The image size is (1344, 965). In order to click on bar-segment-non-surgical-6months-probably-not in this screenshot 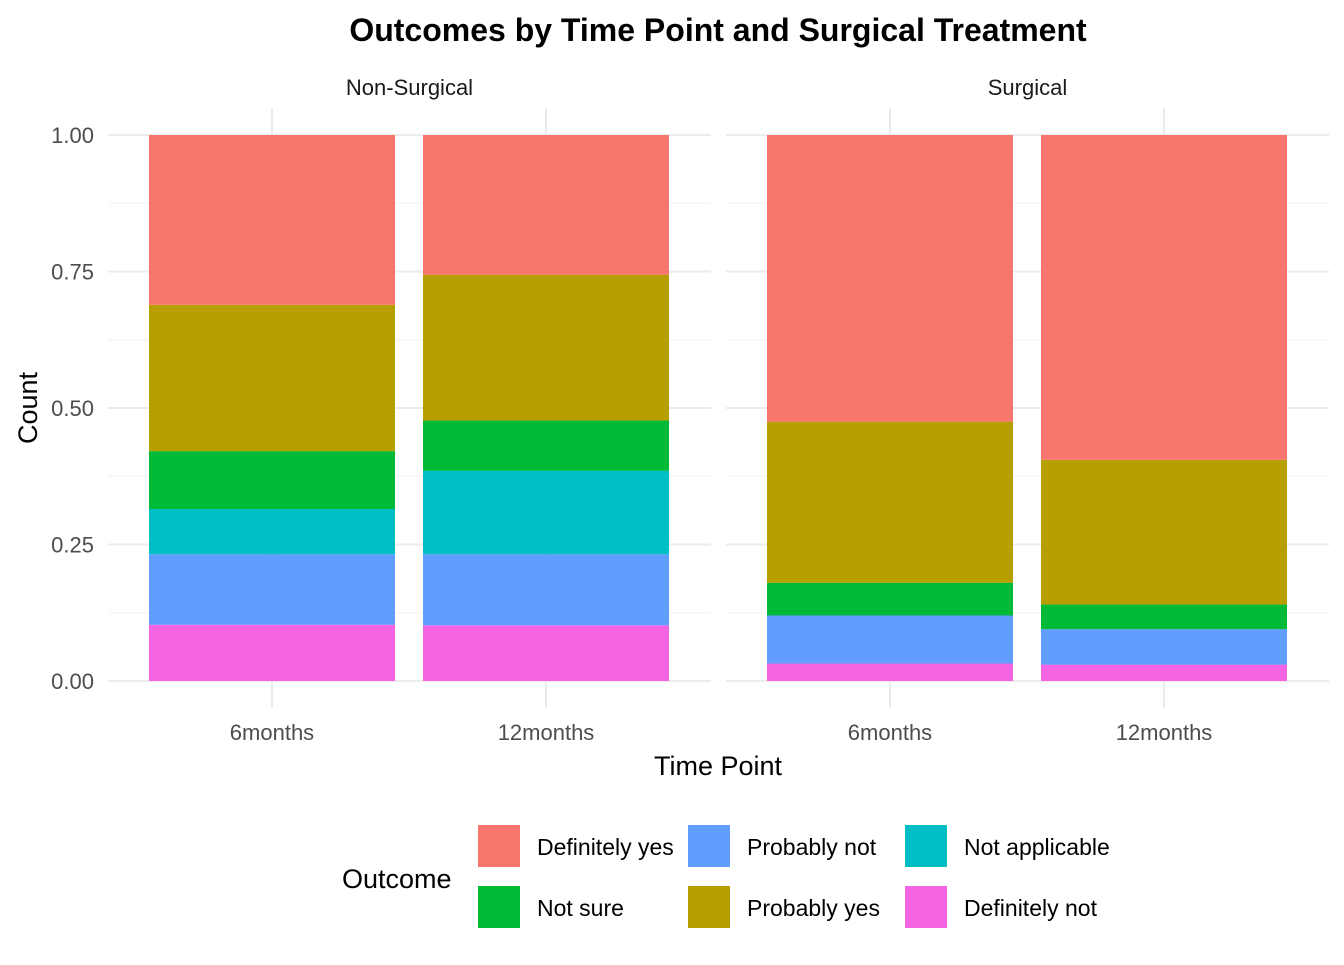, I will do `click(272, 589)`.